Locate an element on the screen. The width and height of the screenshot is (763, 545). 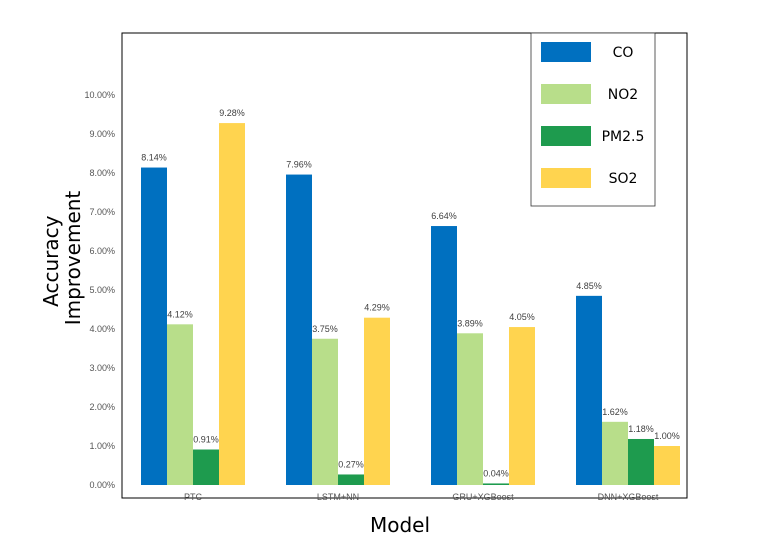
bar-so2-lstm-nn is located at coordinates (377, 401).